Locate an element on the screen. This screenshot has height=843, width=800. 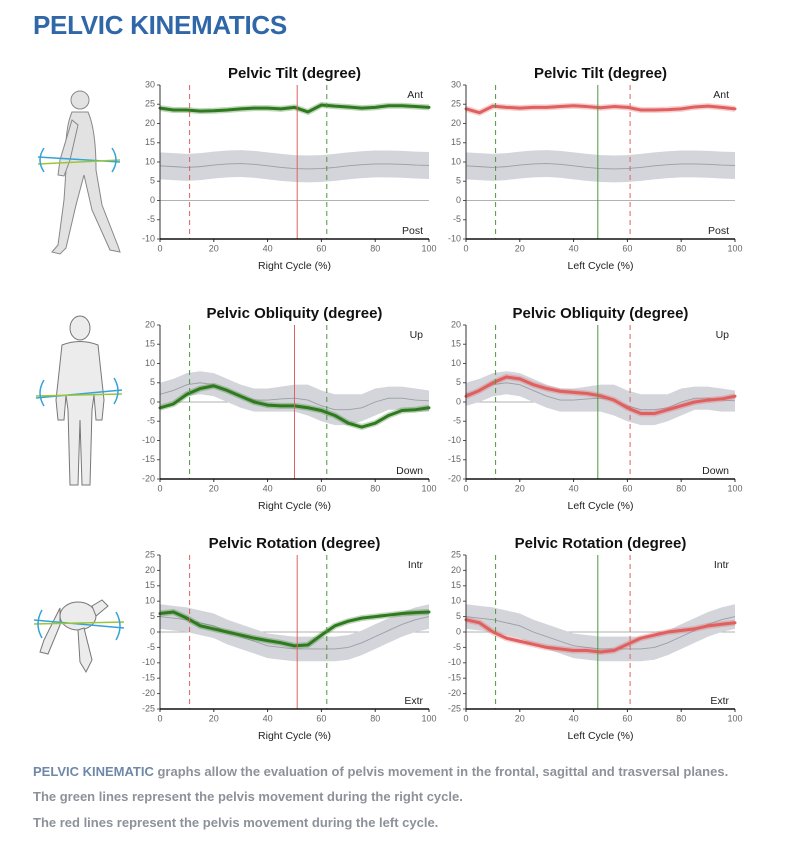
figure-side is located at coordinates (86, 172).